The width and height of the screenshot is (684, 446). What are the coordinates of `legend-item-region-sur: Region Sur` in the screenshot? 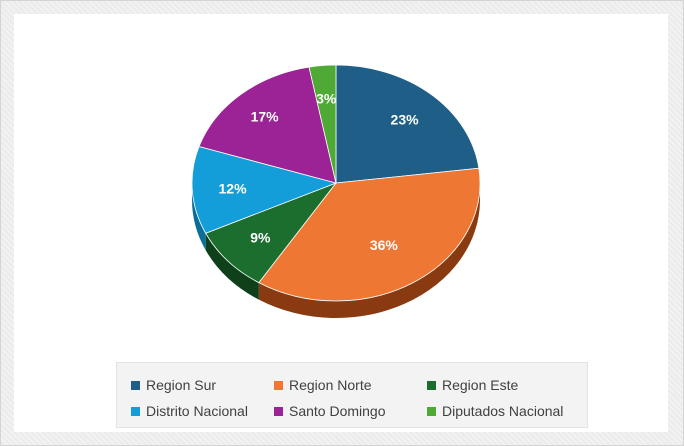 It's located at (173, 385).